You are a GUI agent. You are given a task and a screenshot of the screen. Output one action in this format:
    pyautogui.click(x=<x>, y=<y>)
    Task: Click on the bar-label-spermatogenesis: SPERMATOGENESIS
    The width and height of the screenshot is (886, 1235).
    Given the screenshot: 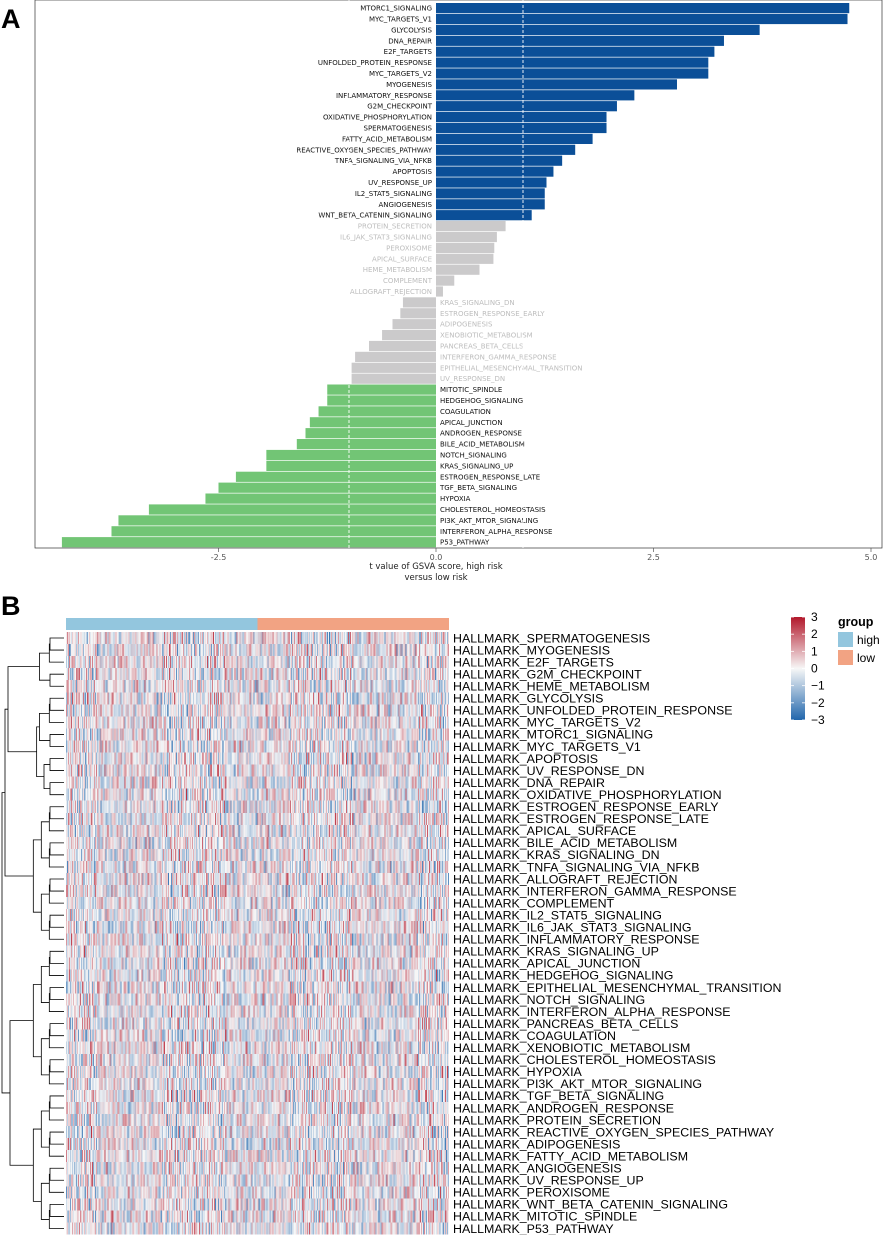 What is the action you would take?
    pyautogui.click(x=398, y=129)
    